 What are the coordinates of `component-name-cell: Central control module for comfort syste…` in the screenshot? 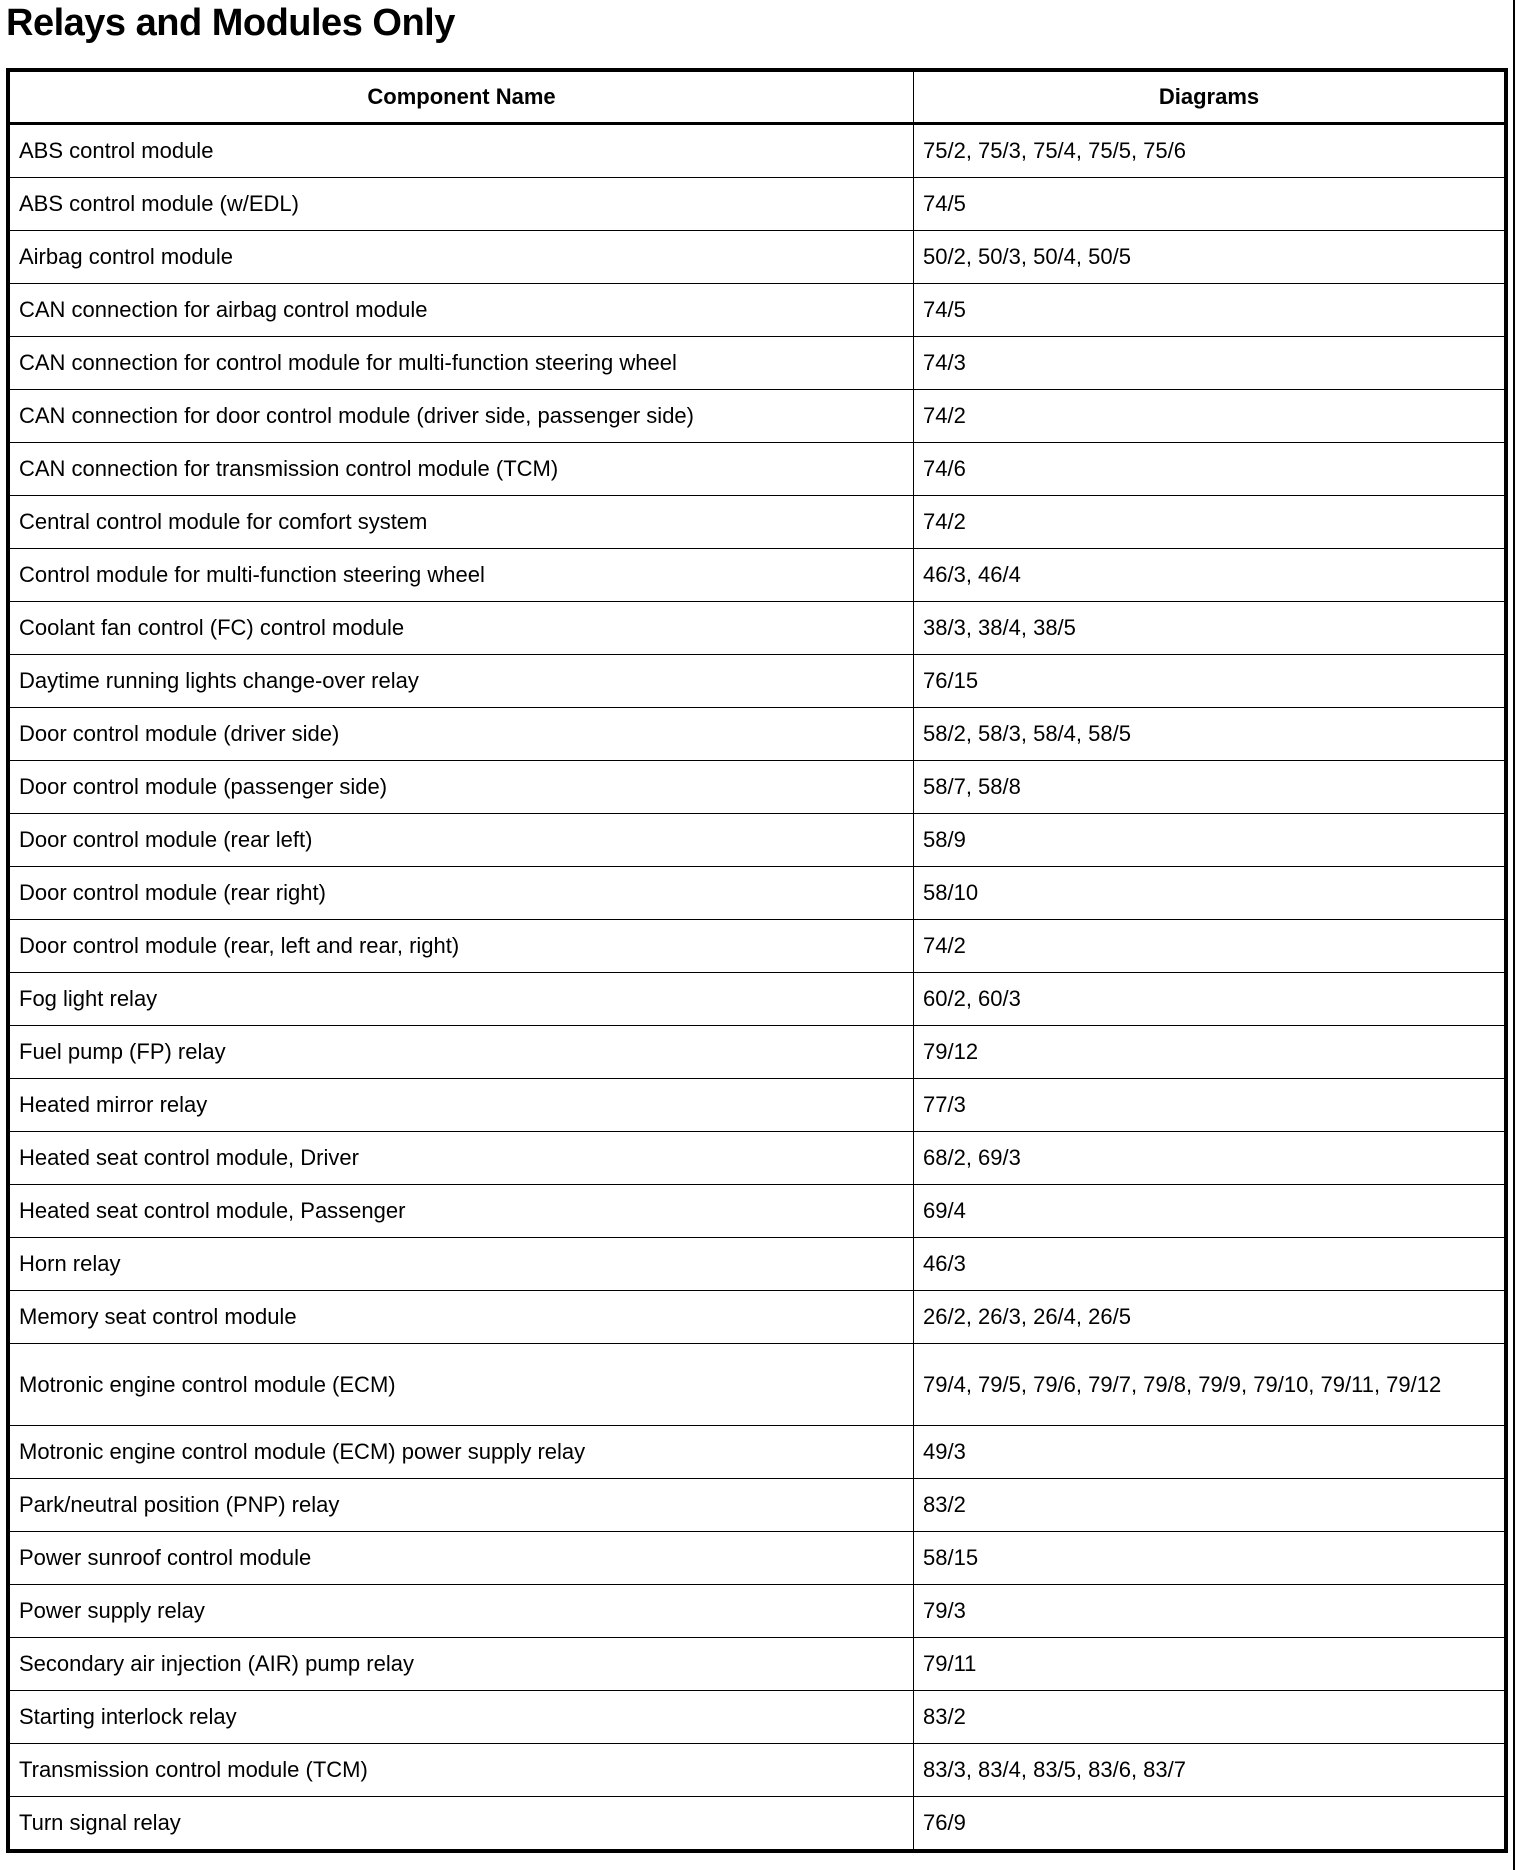 It's located at (460, 522).